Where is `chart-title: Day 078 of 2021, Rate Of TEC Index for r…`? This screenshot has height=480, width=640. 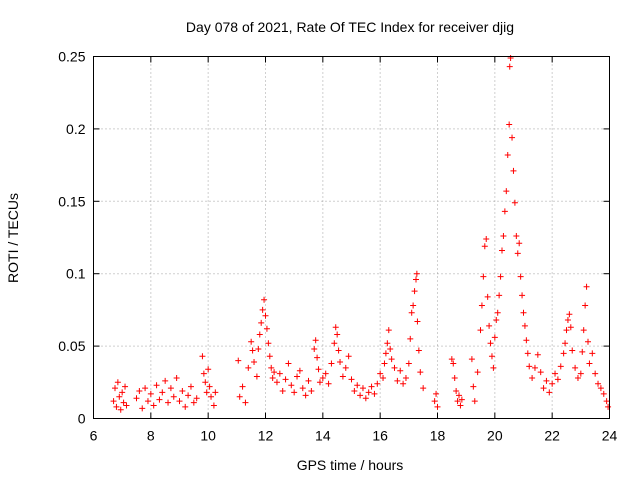
chart-title: Day 078 of 2021, Rate Of TEC Index for r… is located at coordinates (350, 27).